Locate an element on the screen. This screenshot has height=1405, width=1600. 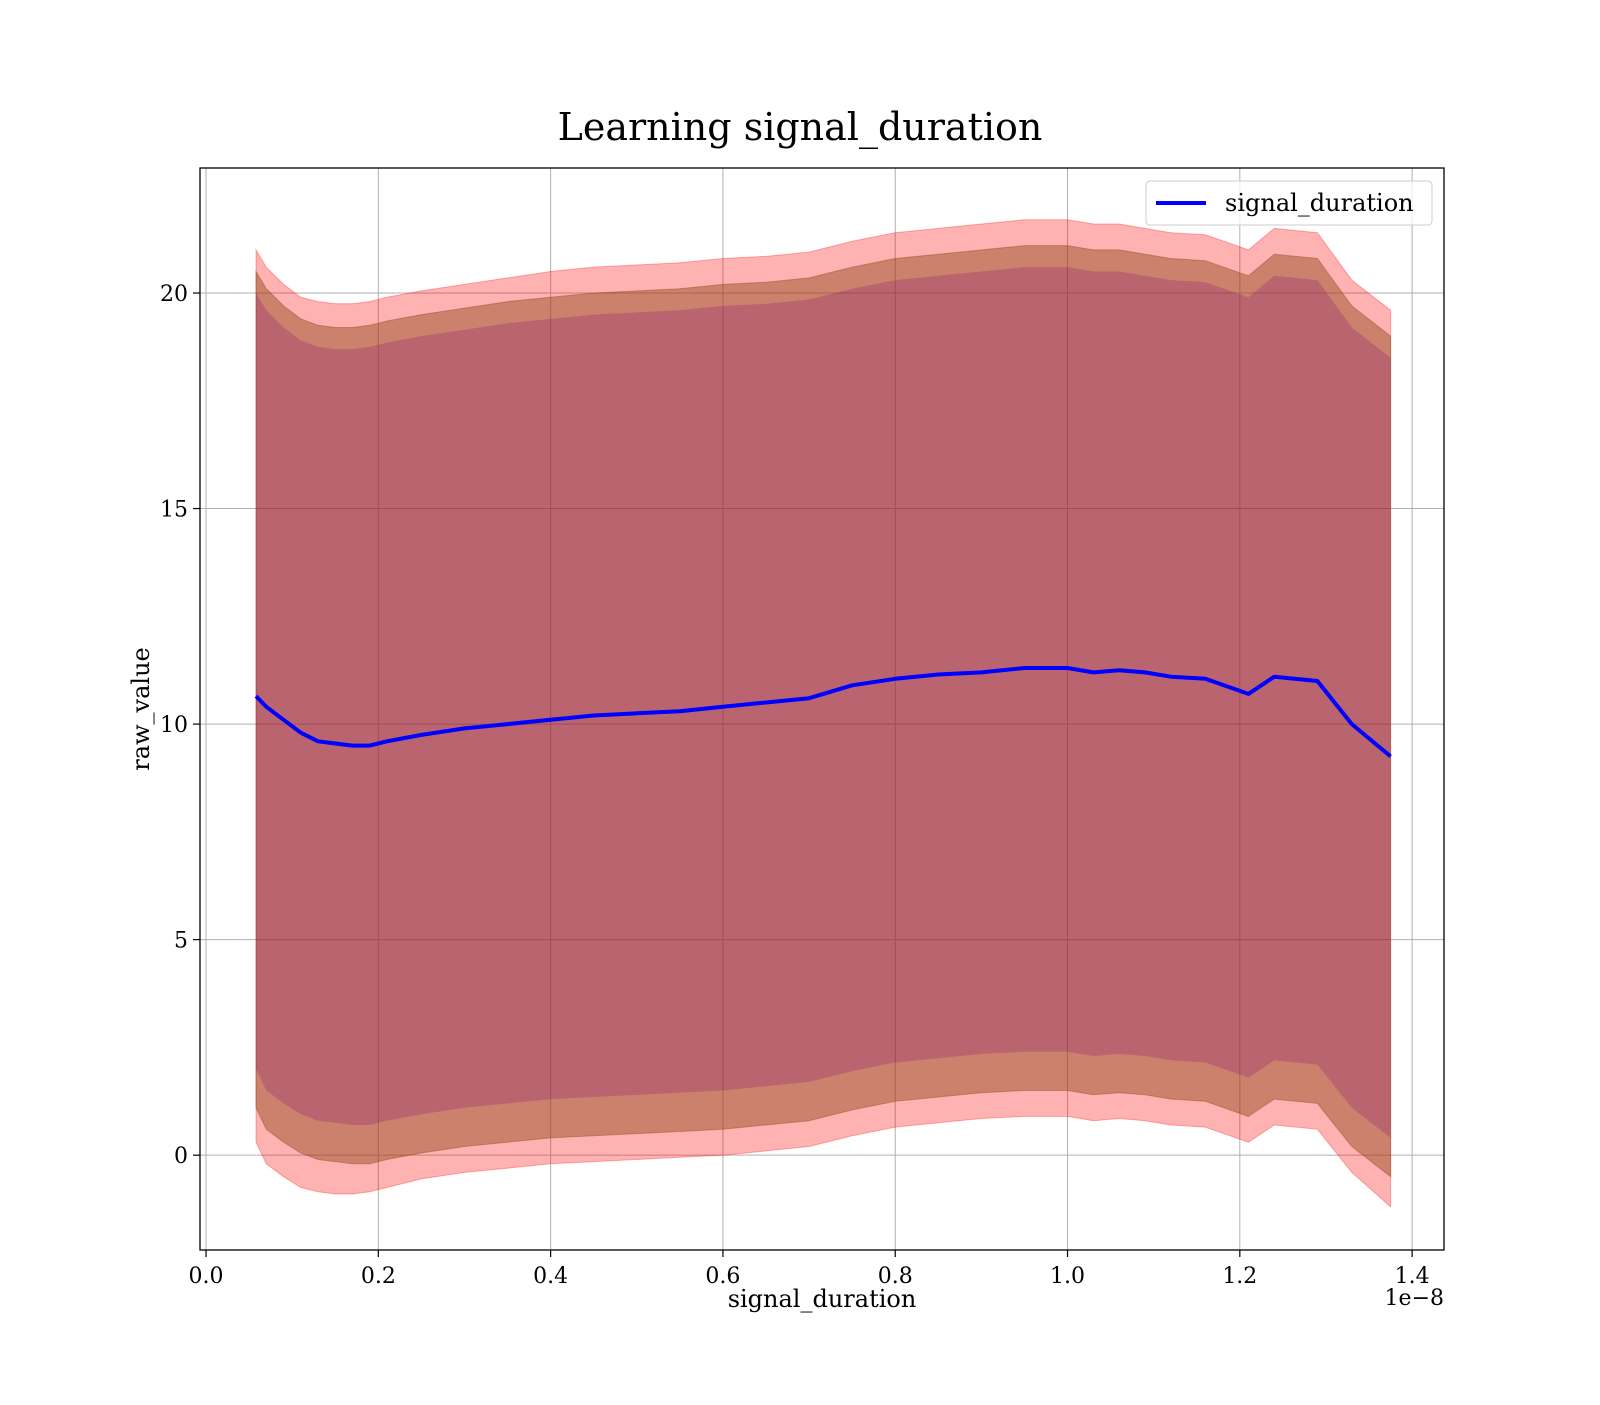
y-tick-label: 0 is located at coordinates (181, 1156).